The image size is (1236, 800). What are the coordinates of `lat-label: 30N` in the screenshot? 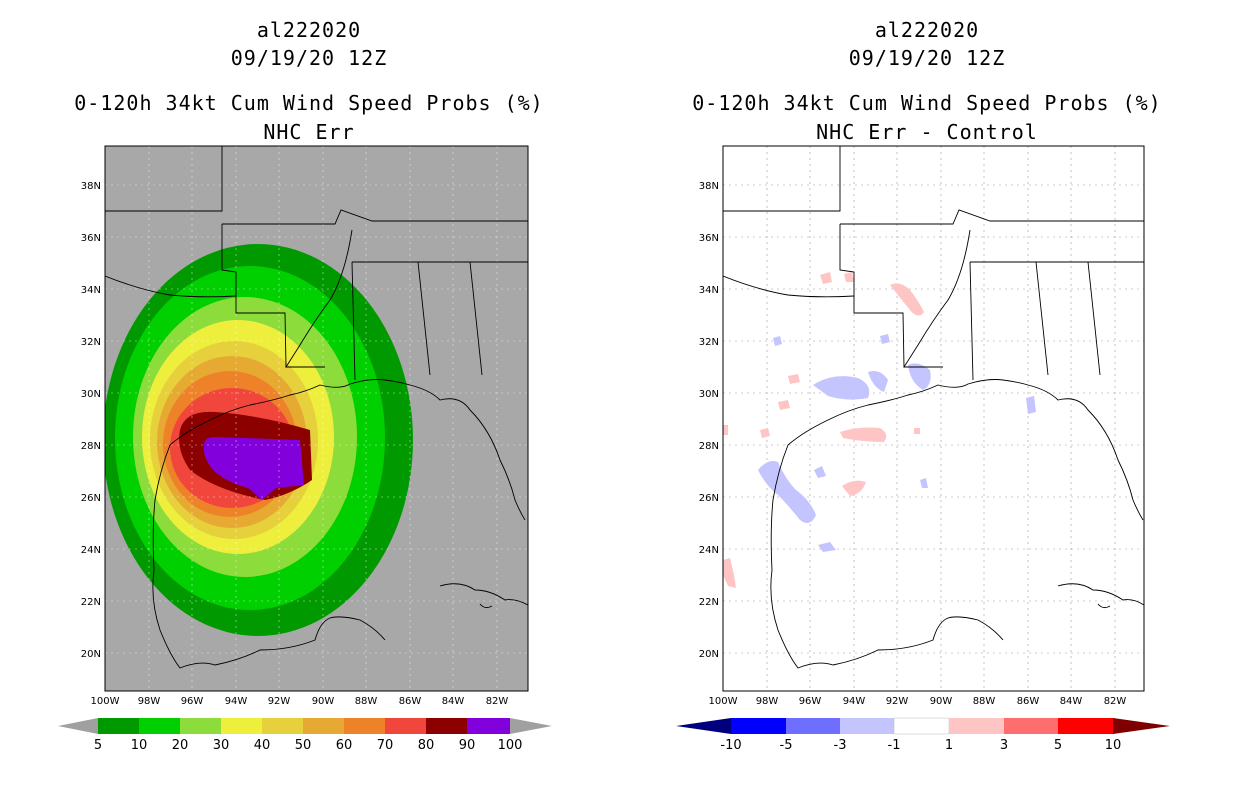 It's located at (709, 394).